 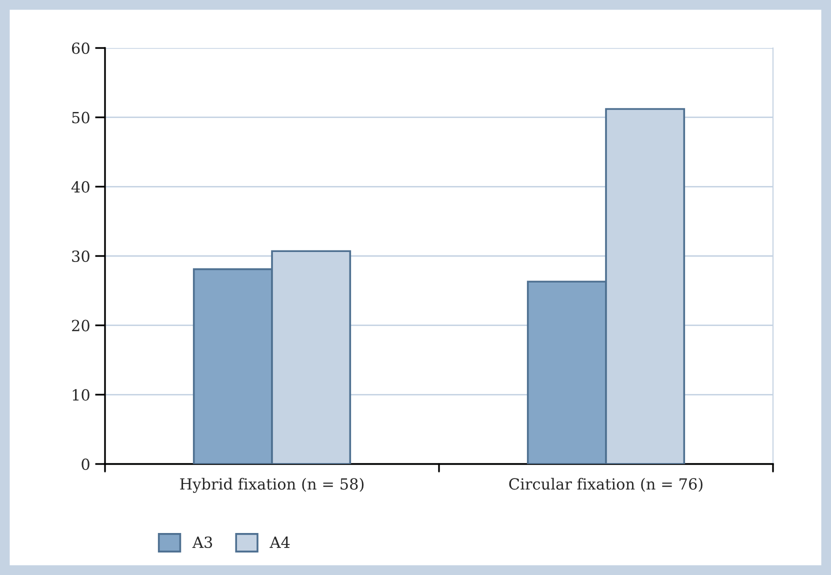 I want to click on y-tick-label: 10, so click(x=81, y=395).